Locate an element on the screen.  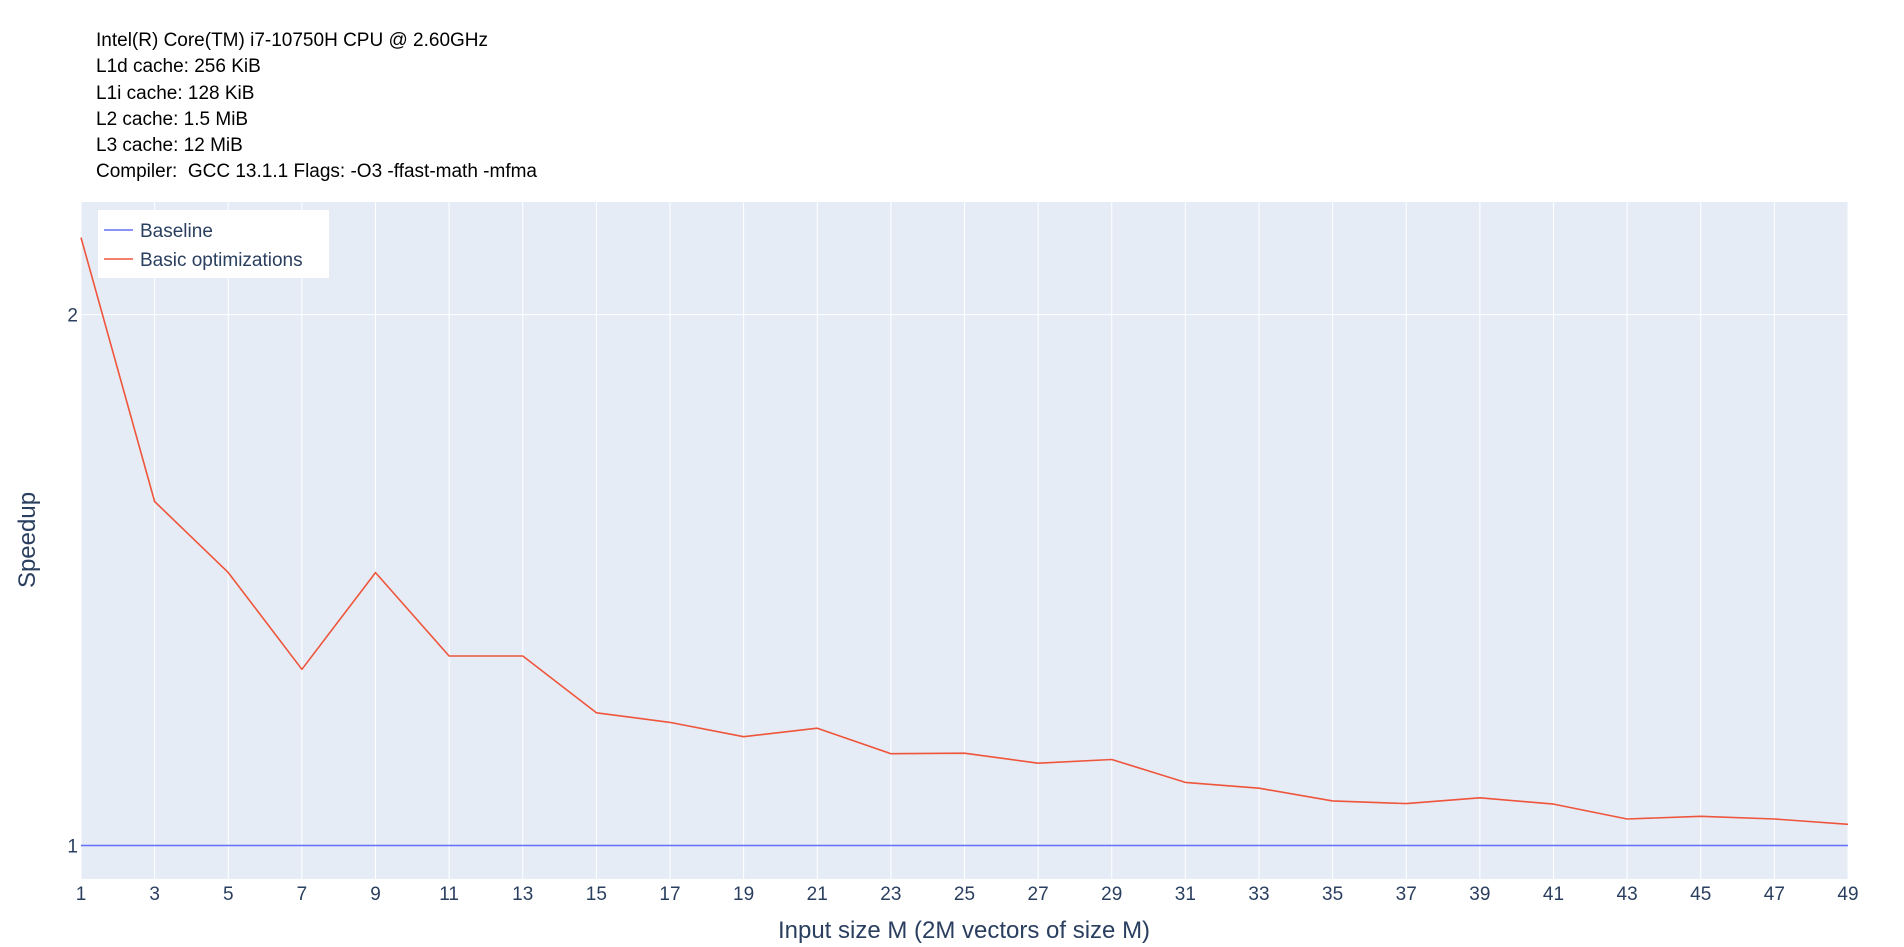
x-tick-label: 1 is located at coordinates (81, 894).